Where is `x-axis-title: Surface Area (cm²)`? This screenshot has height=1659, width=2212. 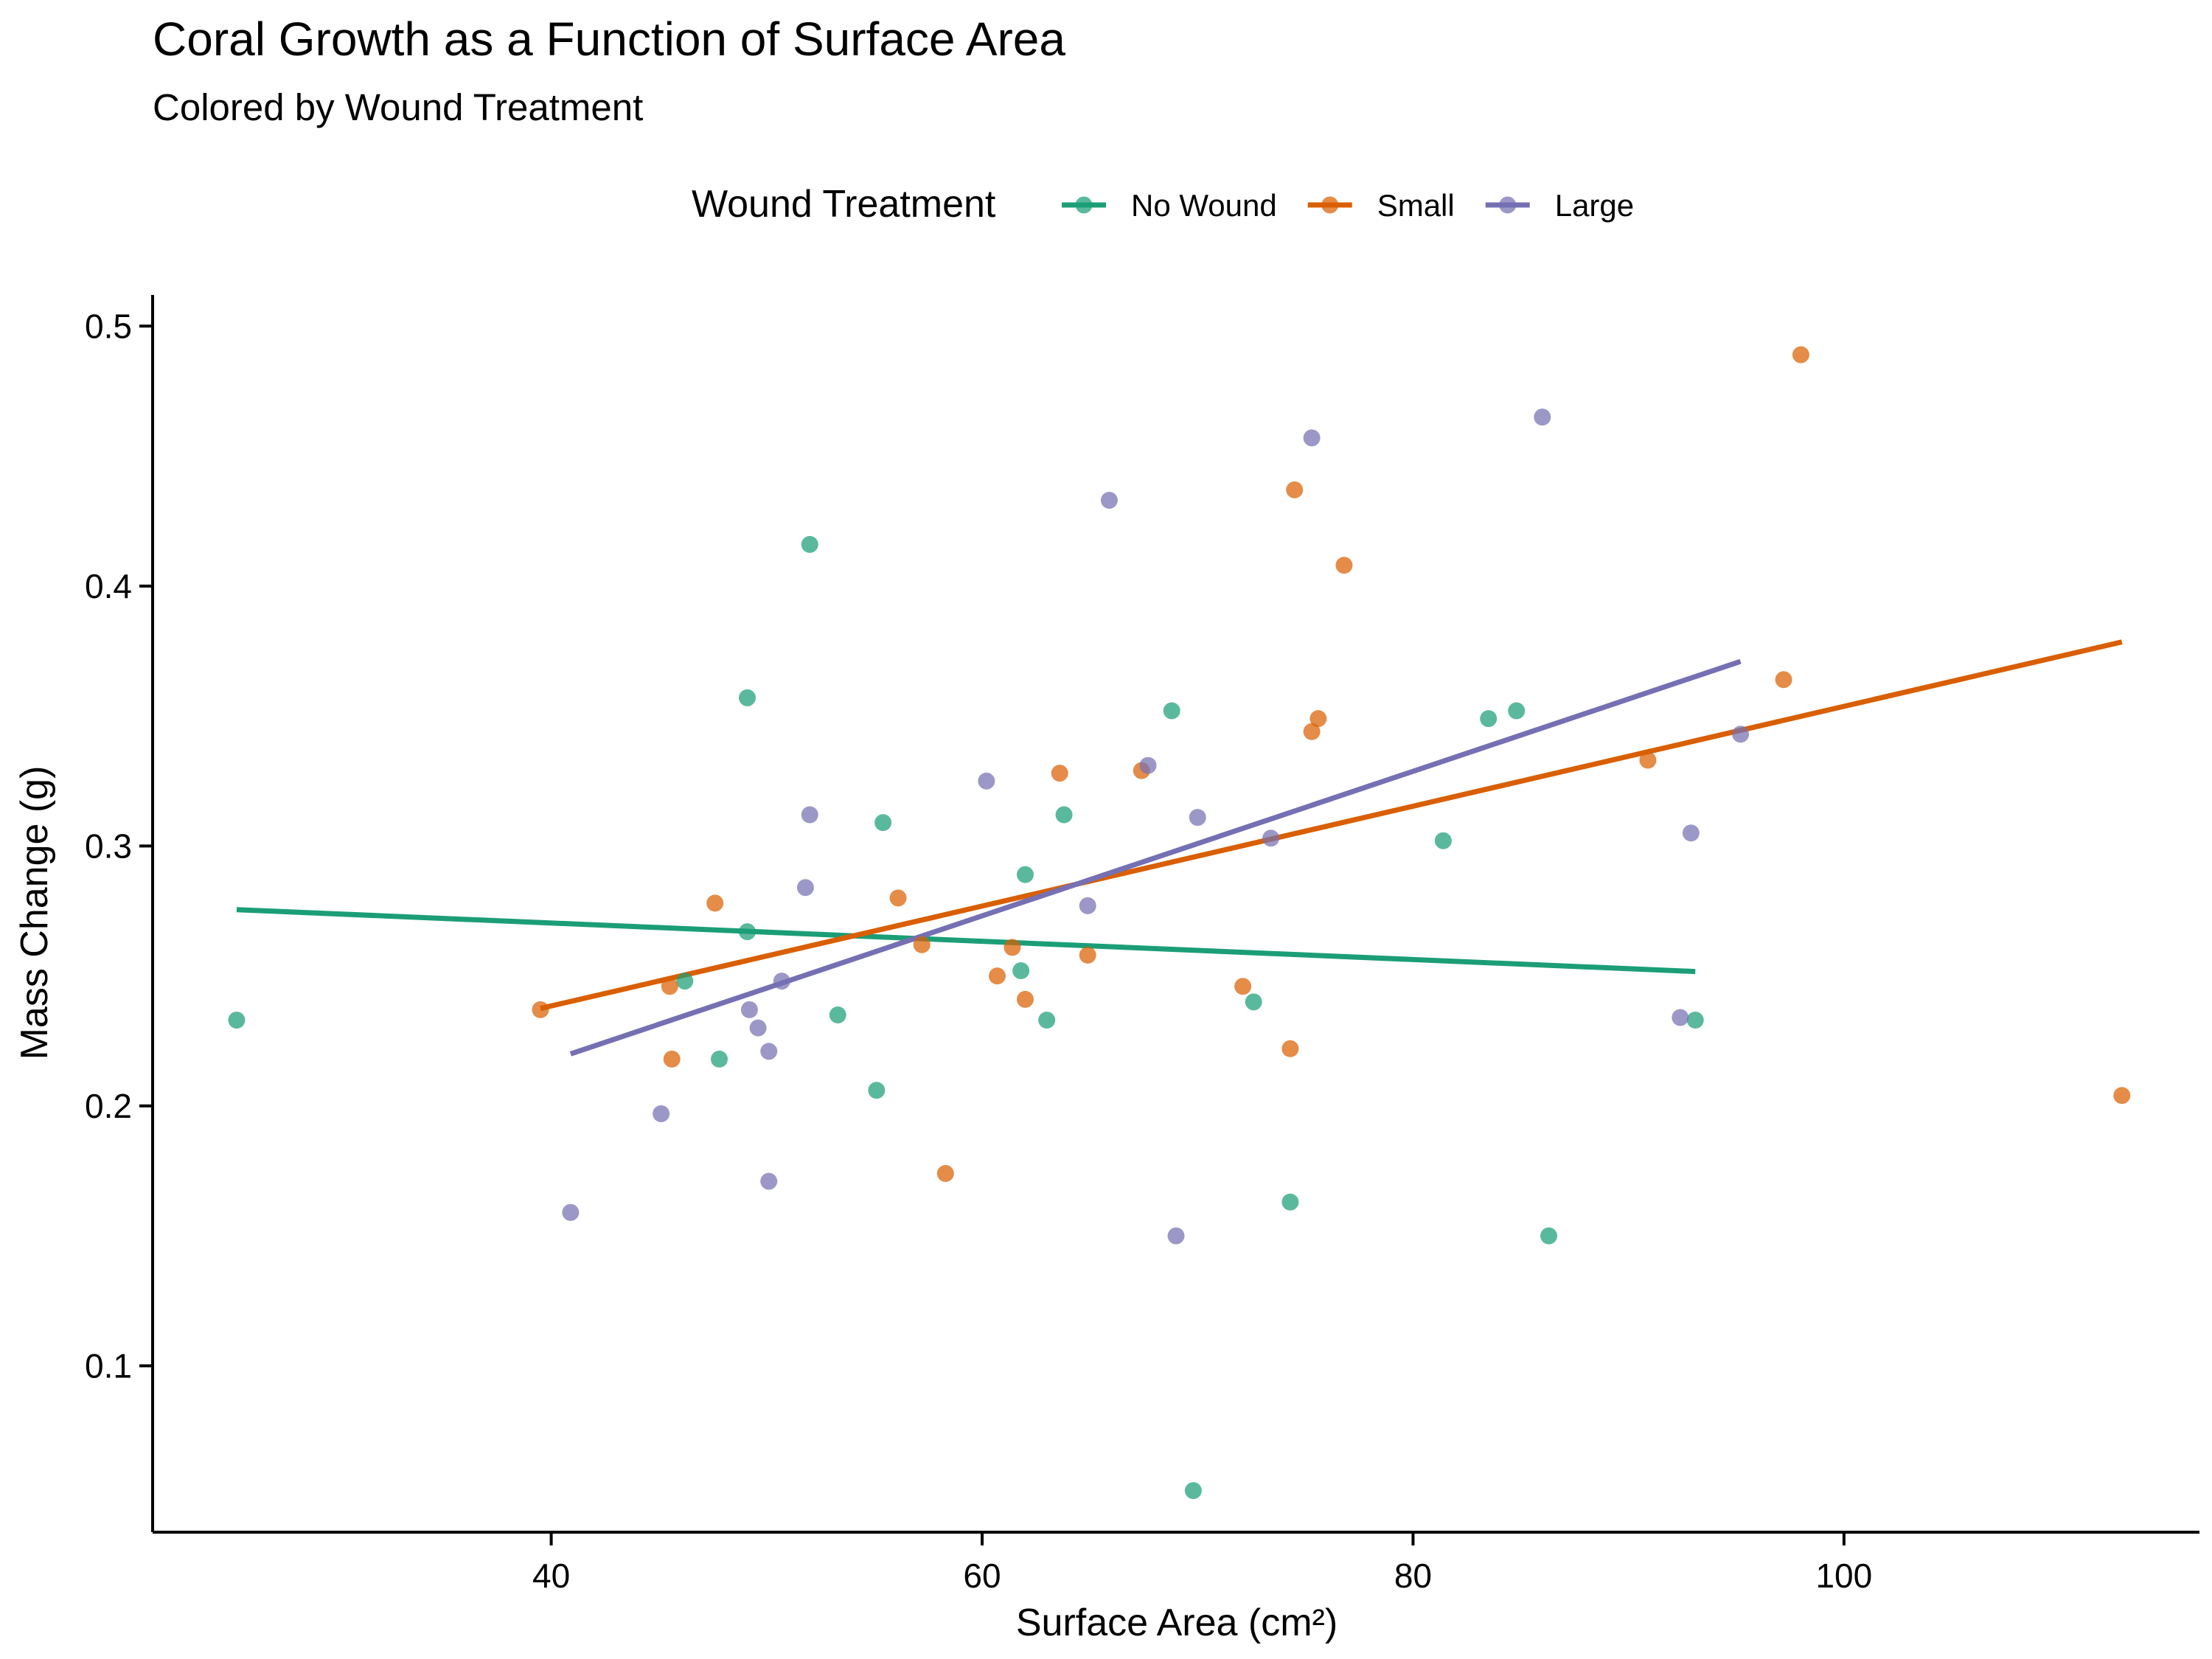
x-axis-title: Surface Area (cm²) is located at coordinates (1177, 1622).